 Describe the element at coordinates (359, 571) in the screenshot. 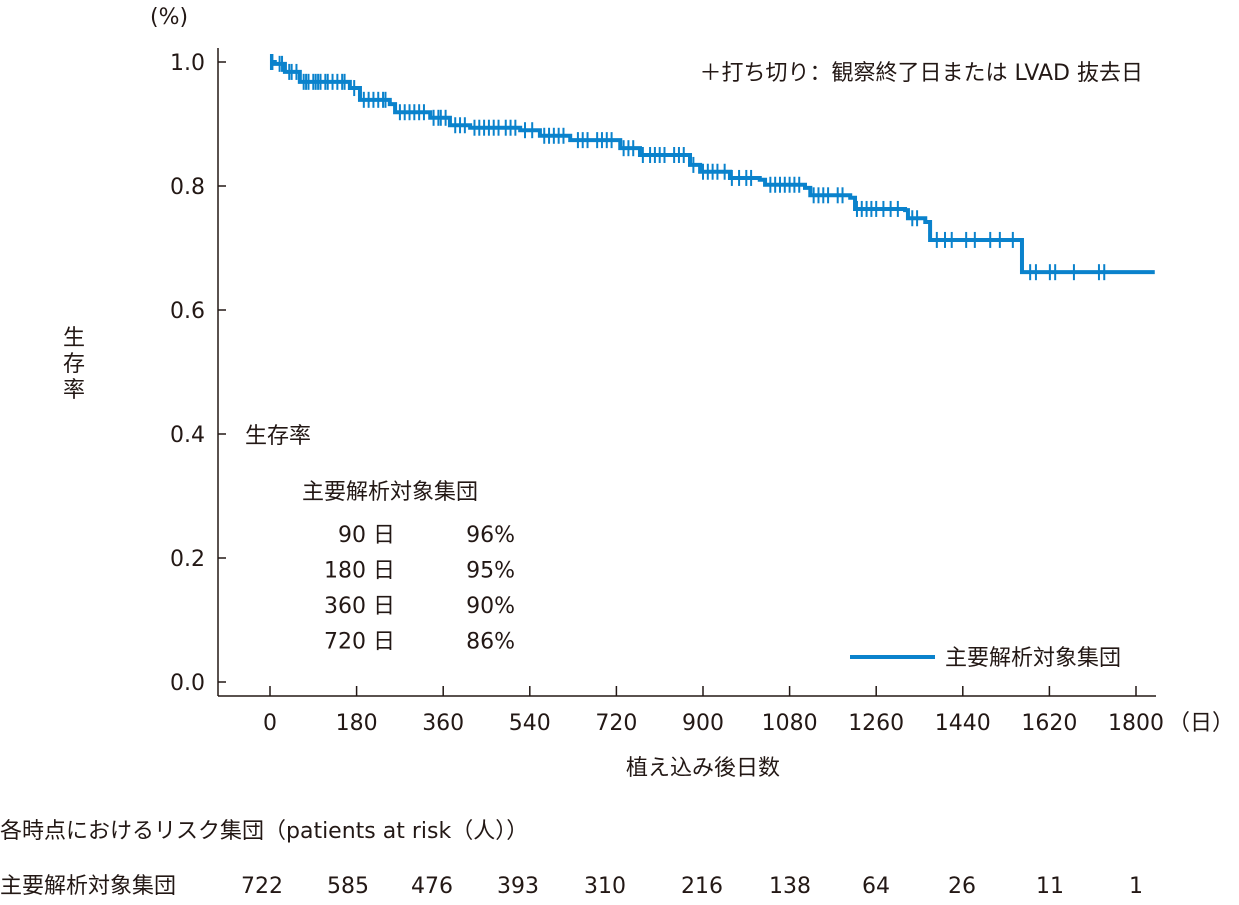

I see `survival-time: 180 日` at that location.